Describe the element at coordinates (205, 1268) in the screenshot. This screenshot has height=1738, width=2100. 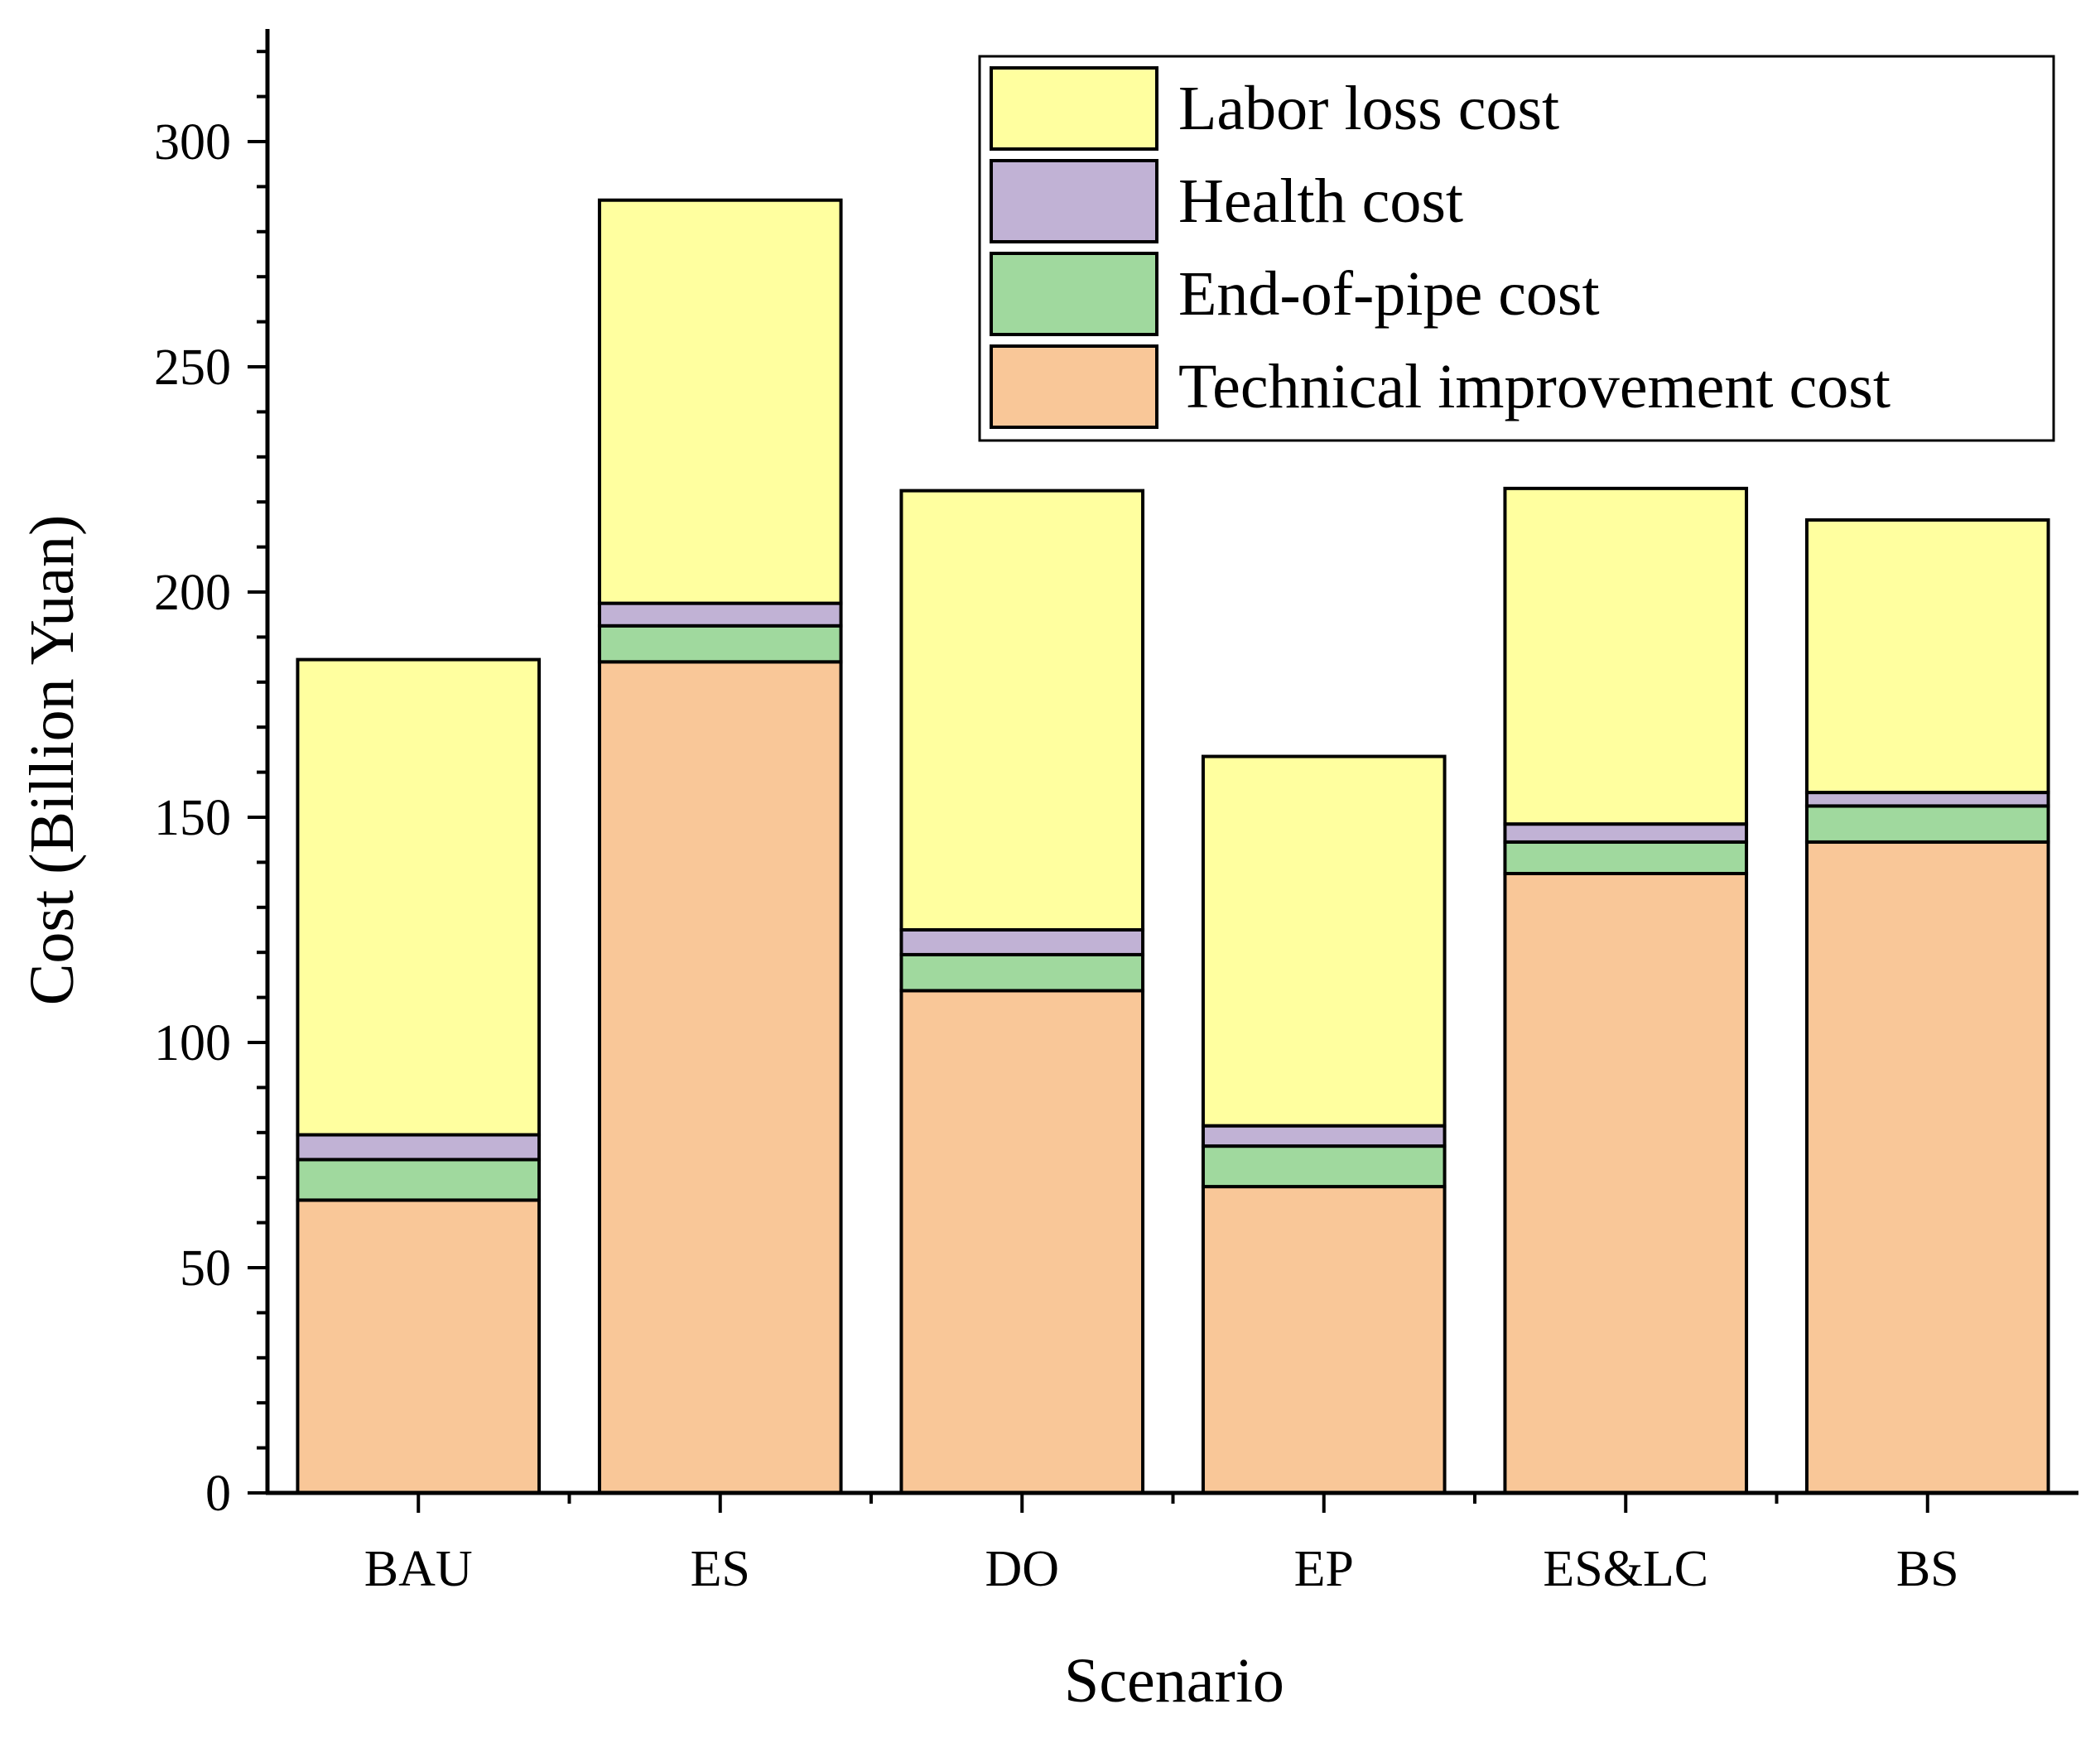
I see `y-tick-label: 50` at that location.